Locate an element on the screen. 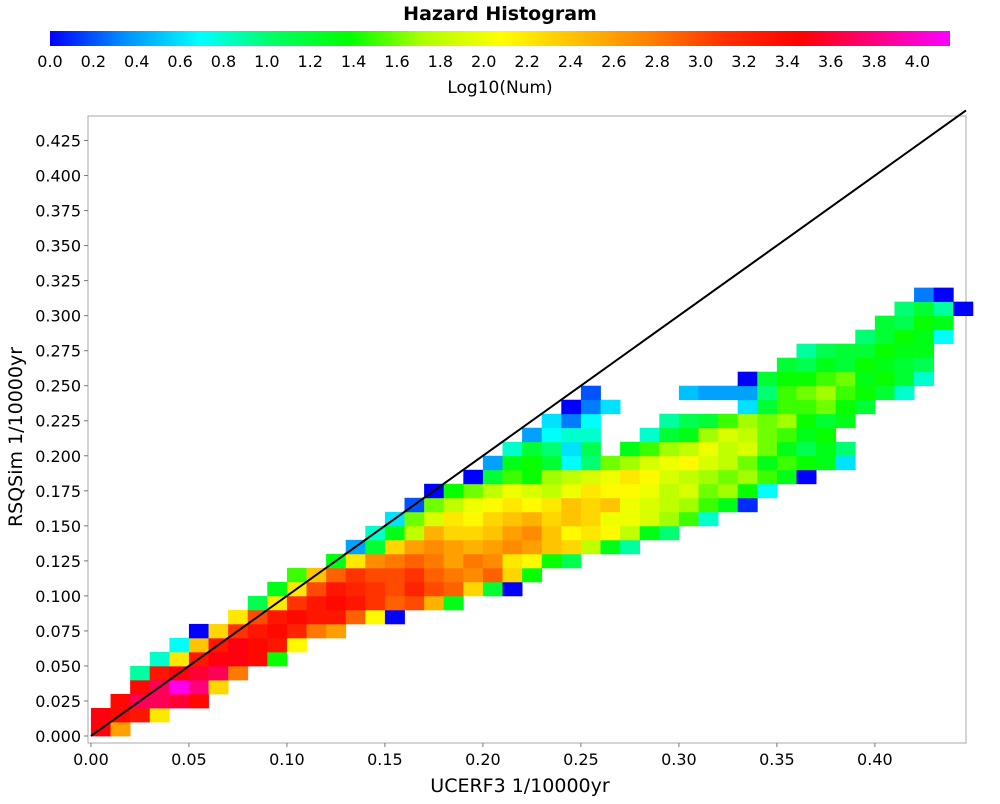  chart-title: Hazard Histogram is located at coordinates (500, 14).